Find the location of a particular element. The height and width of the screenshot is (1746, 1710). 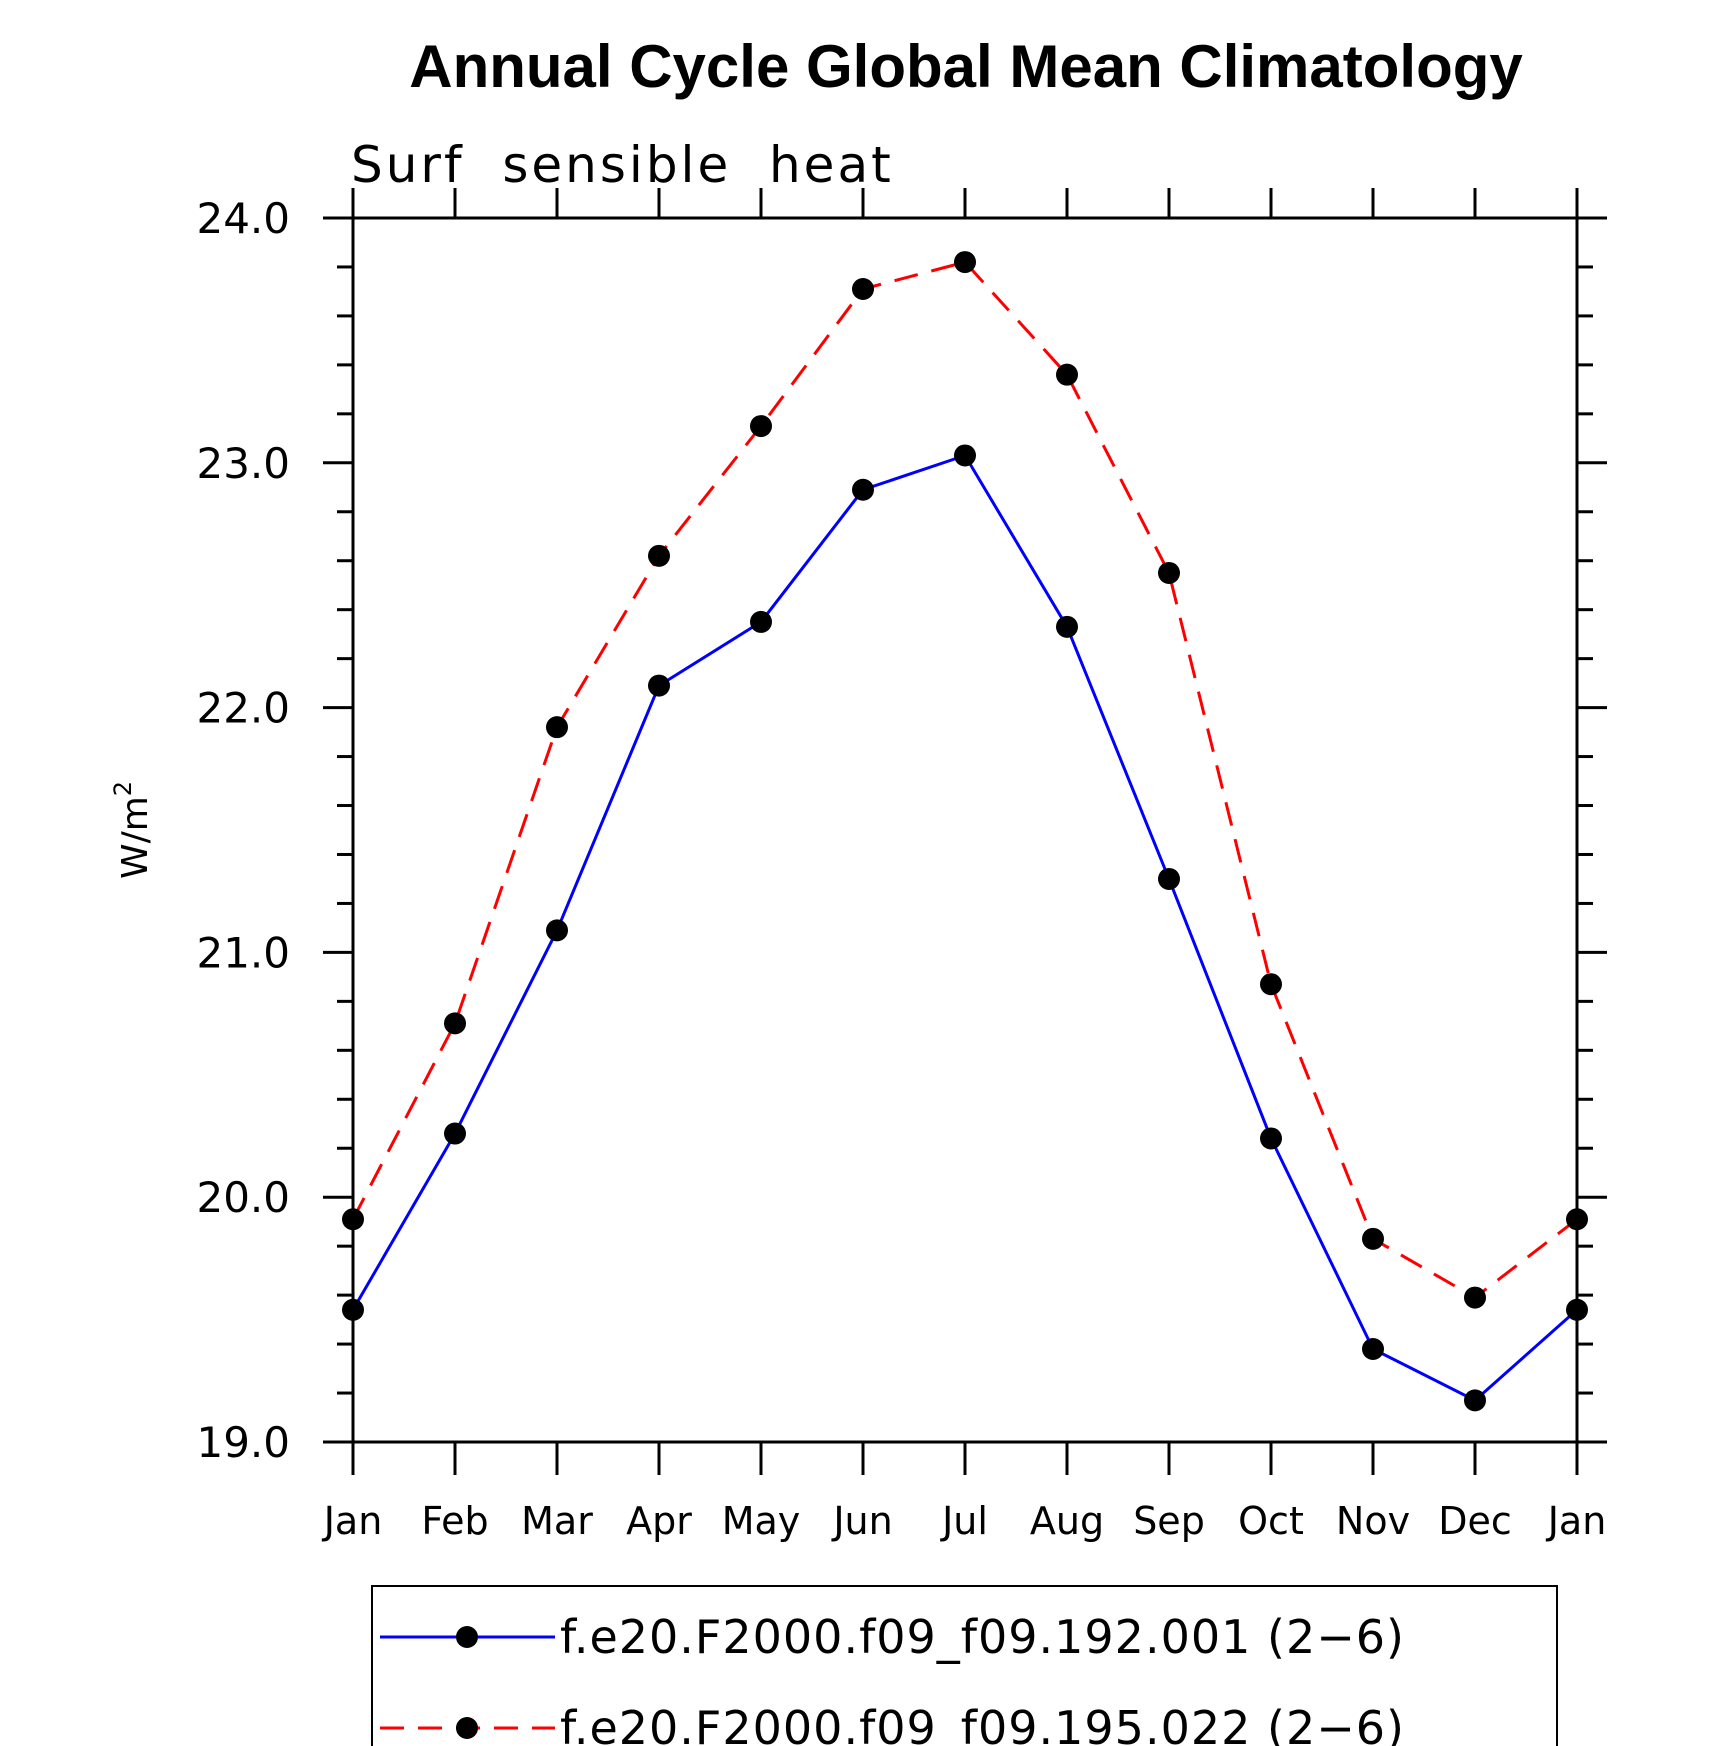

x-tick-label: Jul is located at coordinates (964, 1521).